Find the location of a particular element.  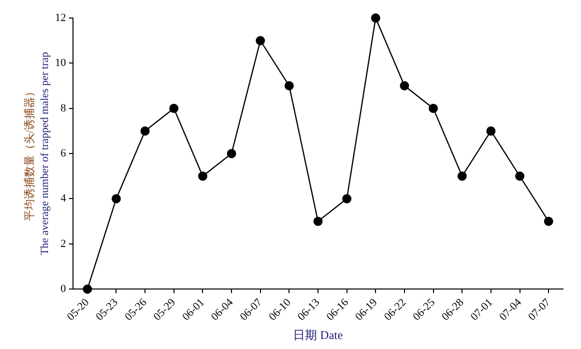

y-tick-label: 0 is located at coordinates (63, 289).